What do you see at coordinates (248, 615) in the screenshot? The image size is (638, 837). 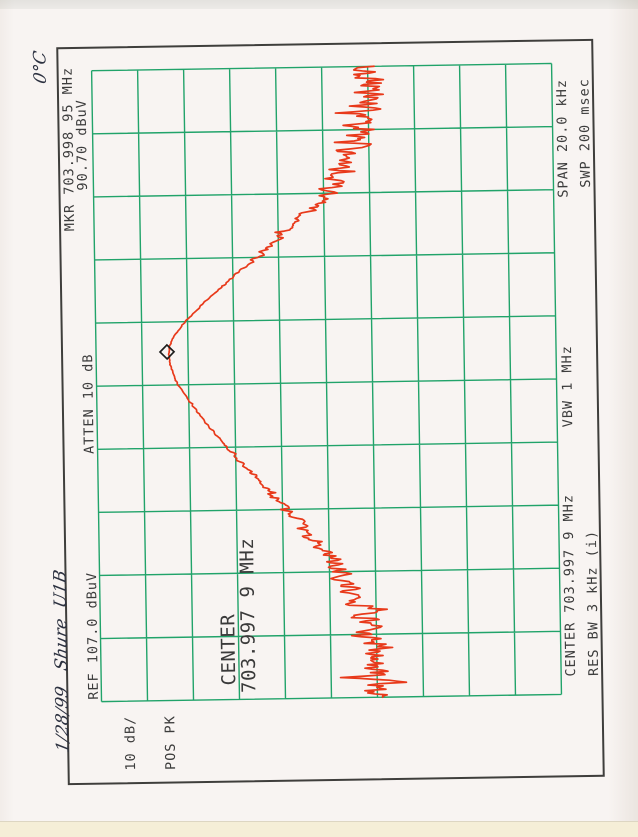 I see `active-function-value: 703.997 9 MHz` at bounding box center [248, 615].